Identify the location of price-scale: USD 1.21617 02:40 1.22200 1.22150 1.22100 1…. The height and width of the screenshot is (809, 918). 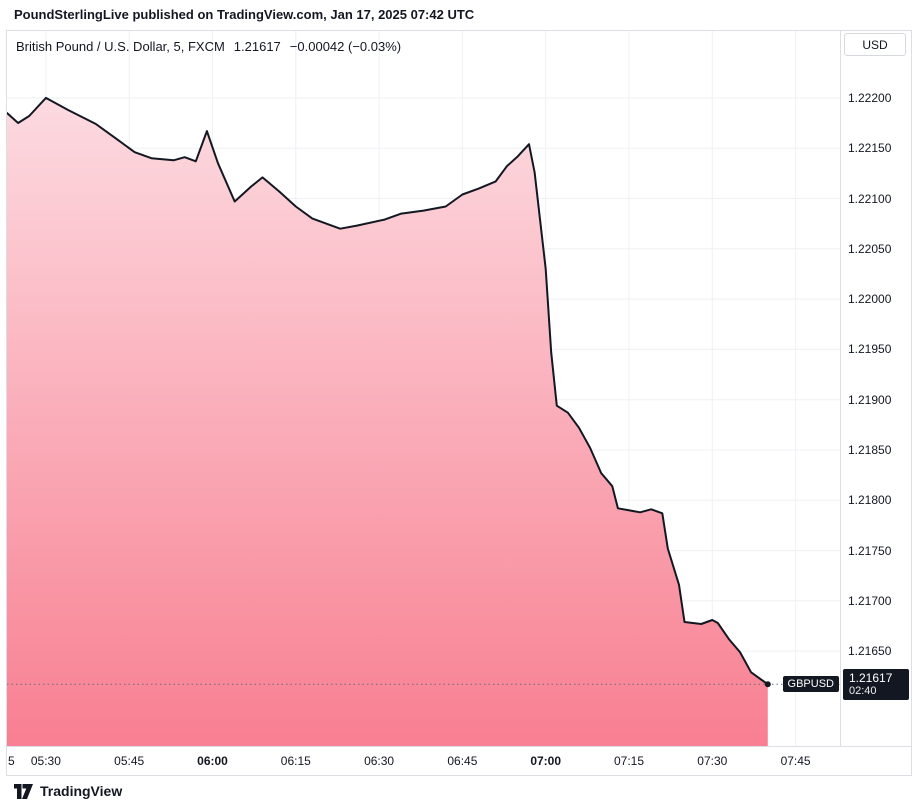
(875, 388).